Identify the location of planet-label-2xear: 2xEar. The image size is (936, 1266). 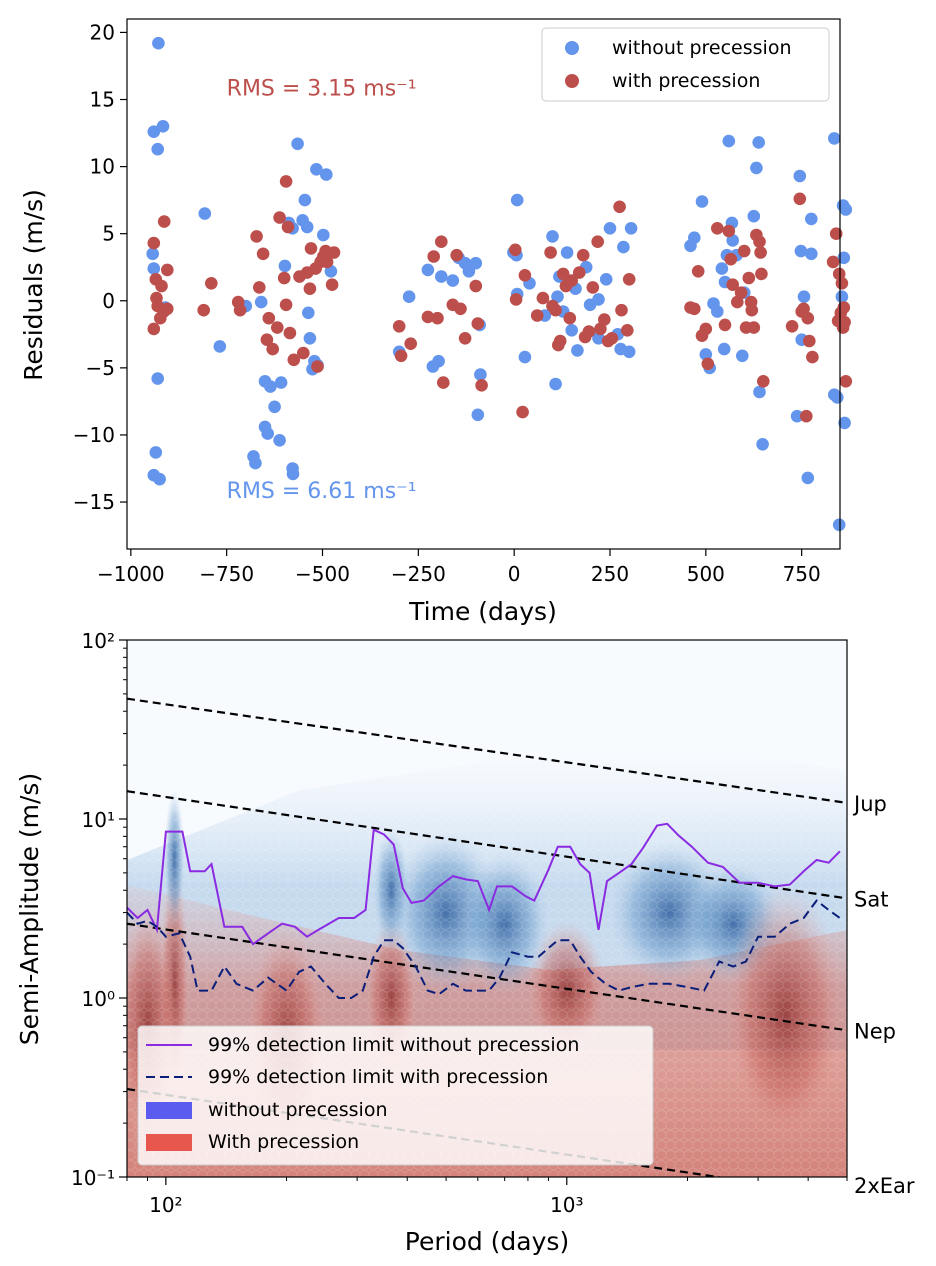
(884, 1186).